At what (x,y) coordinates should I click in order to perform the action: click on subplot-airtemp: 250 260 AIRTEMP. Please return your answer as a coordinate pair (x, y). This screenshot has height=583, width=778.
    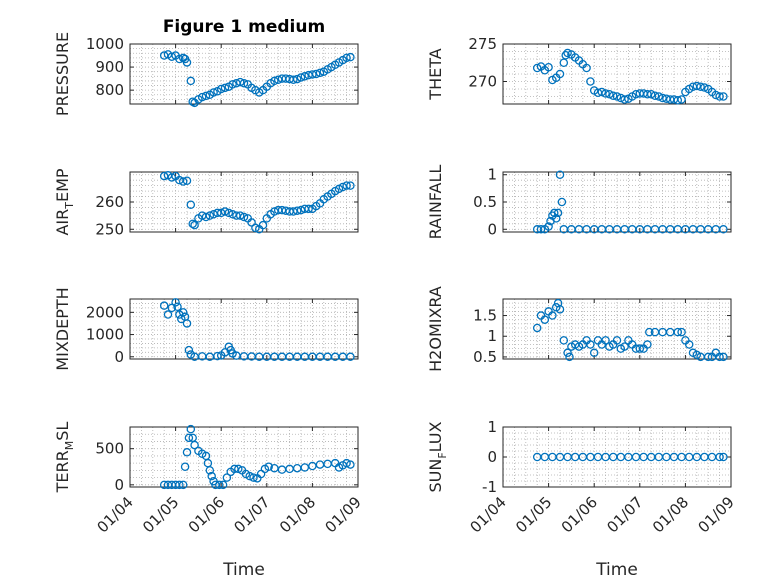
    Looking at the image, I should click on (206, 203).